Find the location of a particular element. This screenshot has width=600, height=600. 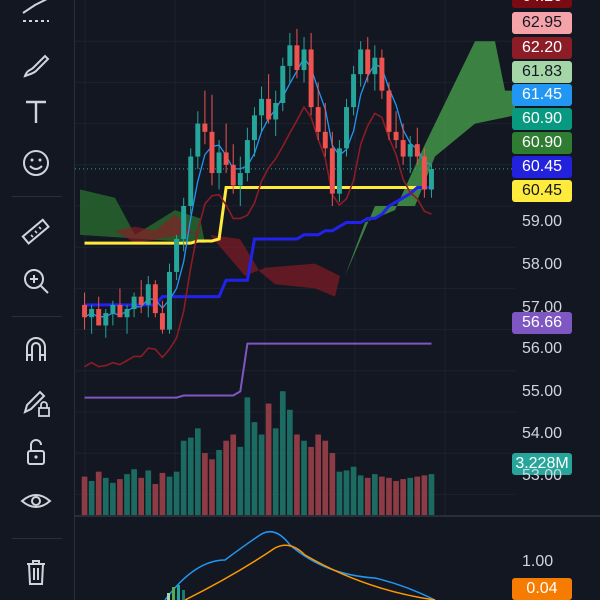

yellow-line is located at coordinates (258, 215).